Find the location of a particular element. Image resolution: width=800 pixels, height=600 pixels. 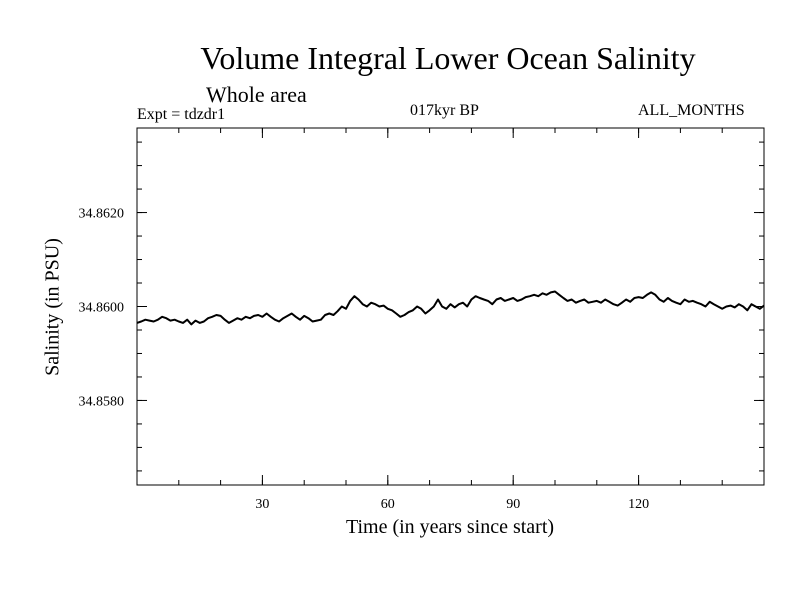

x-axis-label: Time (in years since start) is located at coordinates (450, 527).